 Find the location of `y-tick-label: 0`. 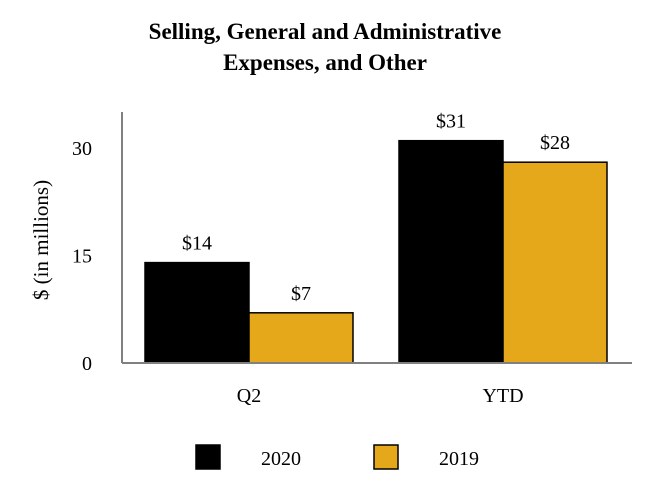

y-tick-label: 0 is located at coordinates (87, 364).